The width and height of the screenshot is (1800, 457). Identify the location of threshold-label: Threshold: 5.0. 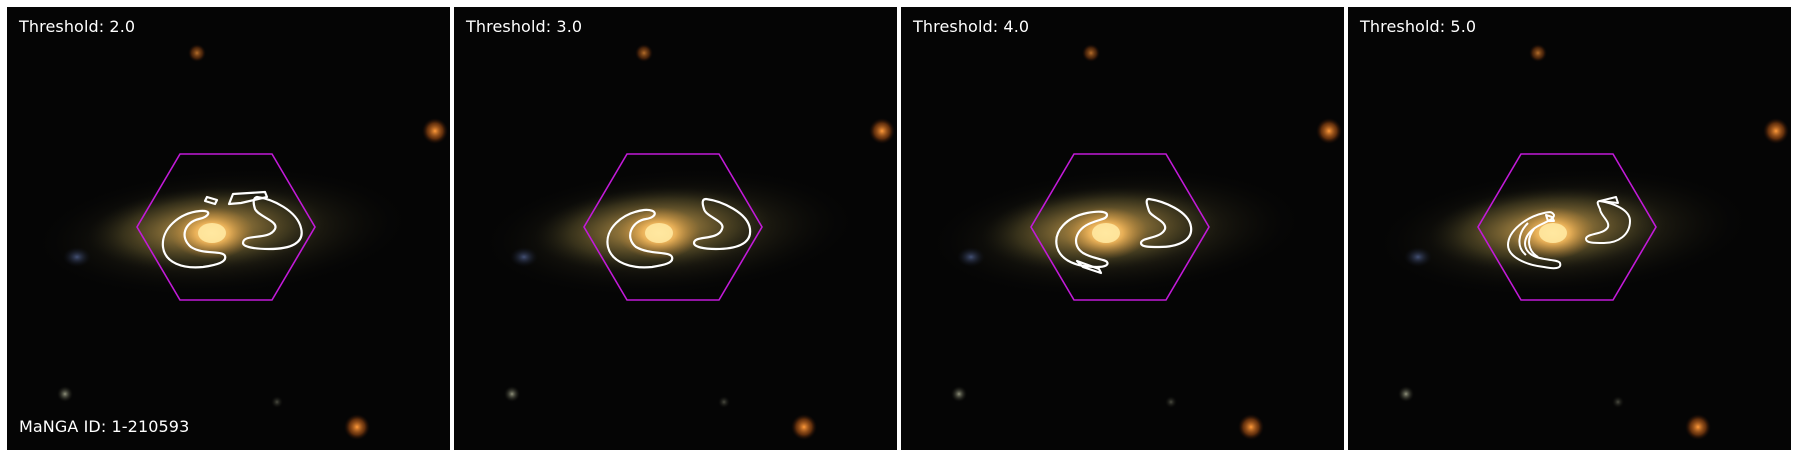
(1418, 26).